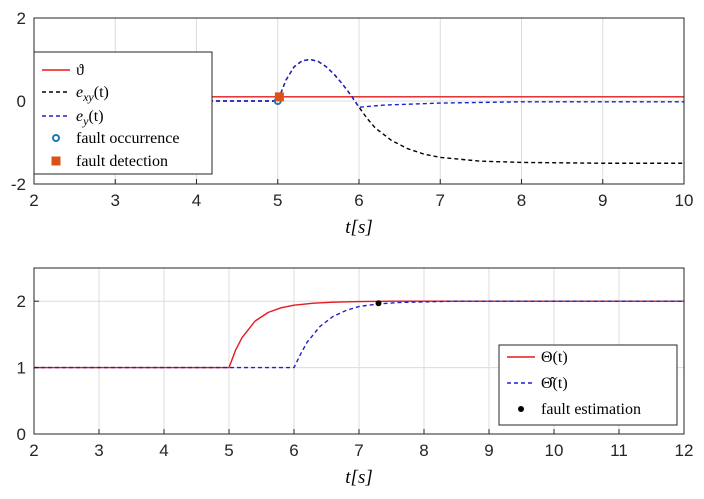 The image size is (704, 499). I want to click on legend-label-0: Θ(t), so click(554, 357).